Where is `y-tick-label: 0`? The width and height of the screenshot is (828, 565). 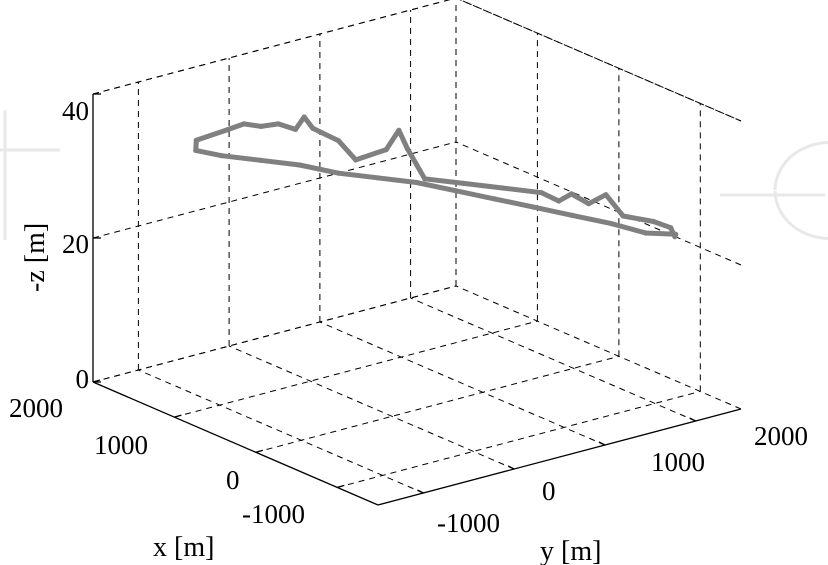 y-tick-label: 0 is located at coordinates (549, 491).